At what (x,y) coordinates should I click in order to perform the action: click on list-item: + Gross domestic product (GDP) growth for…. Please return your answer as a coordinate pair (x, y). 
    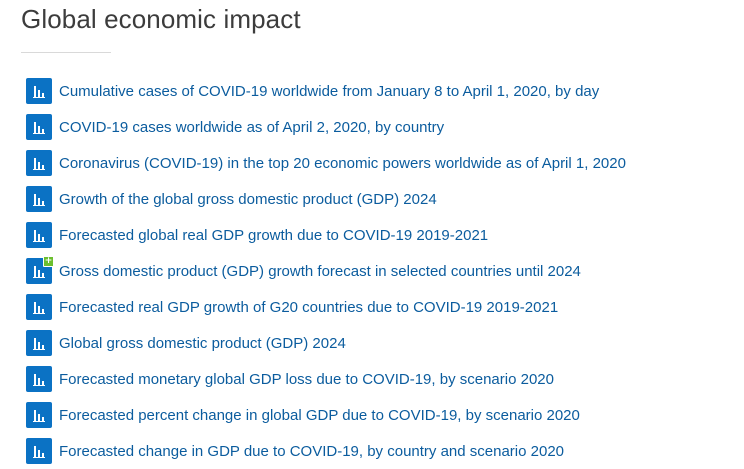
    Looking at the image, I should click on (326, 271).